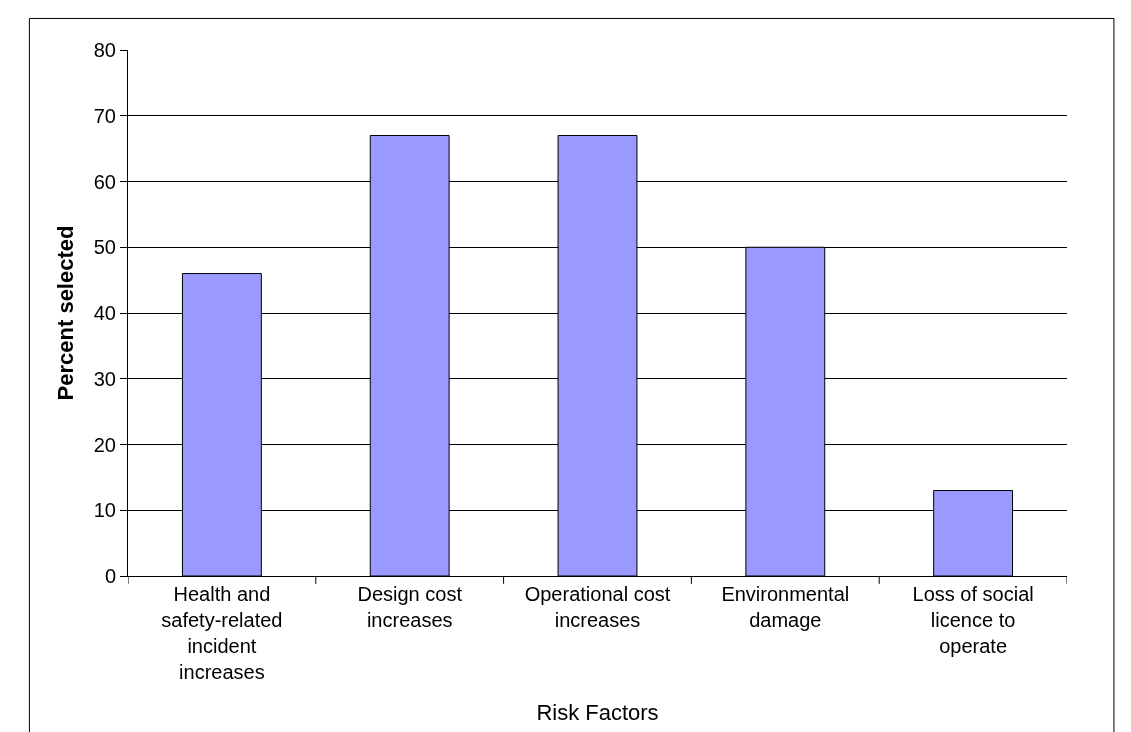  Describe the element at coordinates (410, 607) in the screenshot. I see `x-tick-label: Design cost increases` at that location.